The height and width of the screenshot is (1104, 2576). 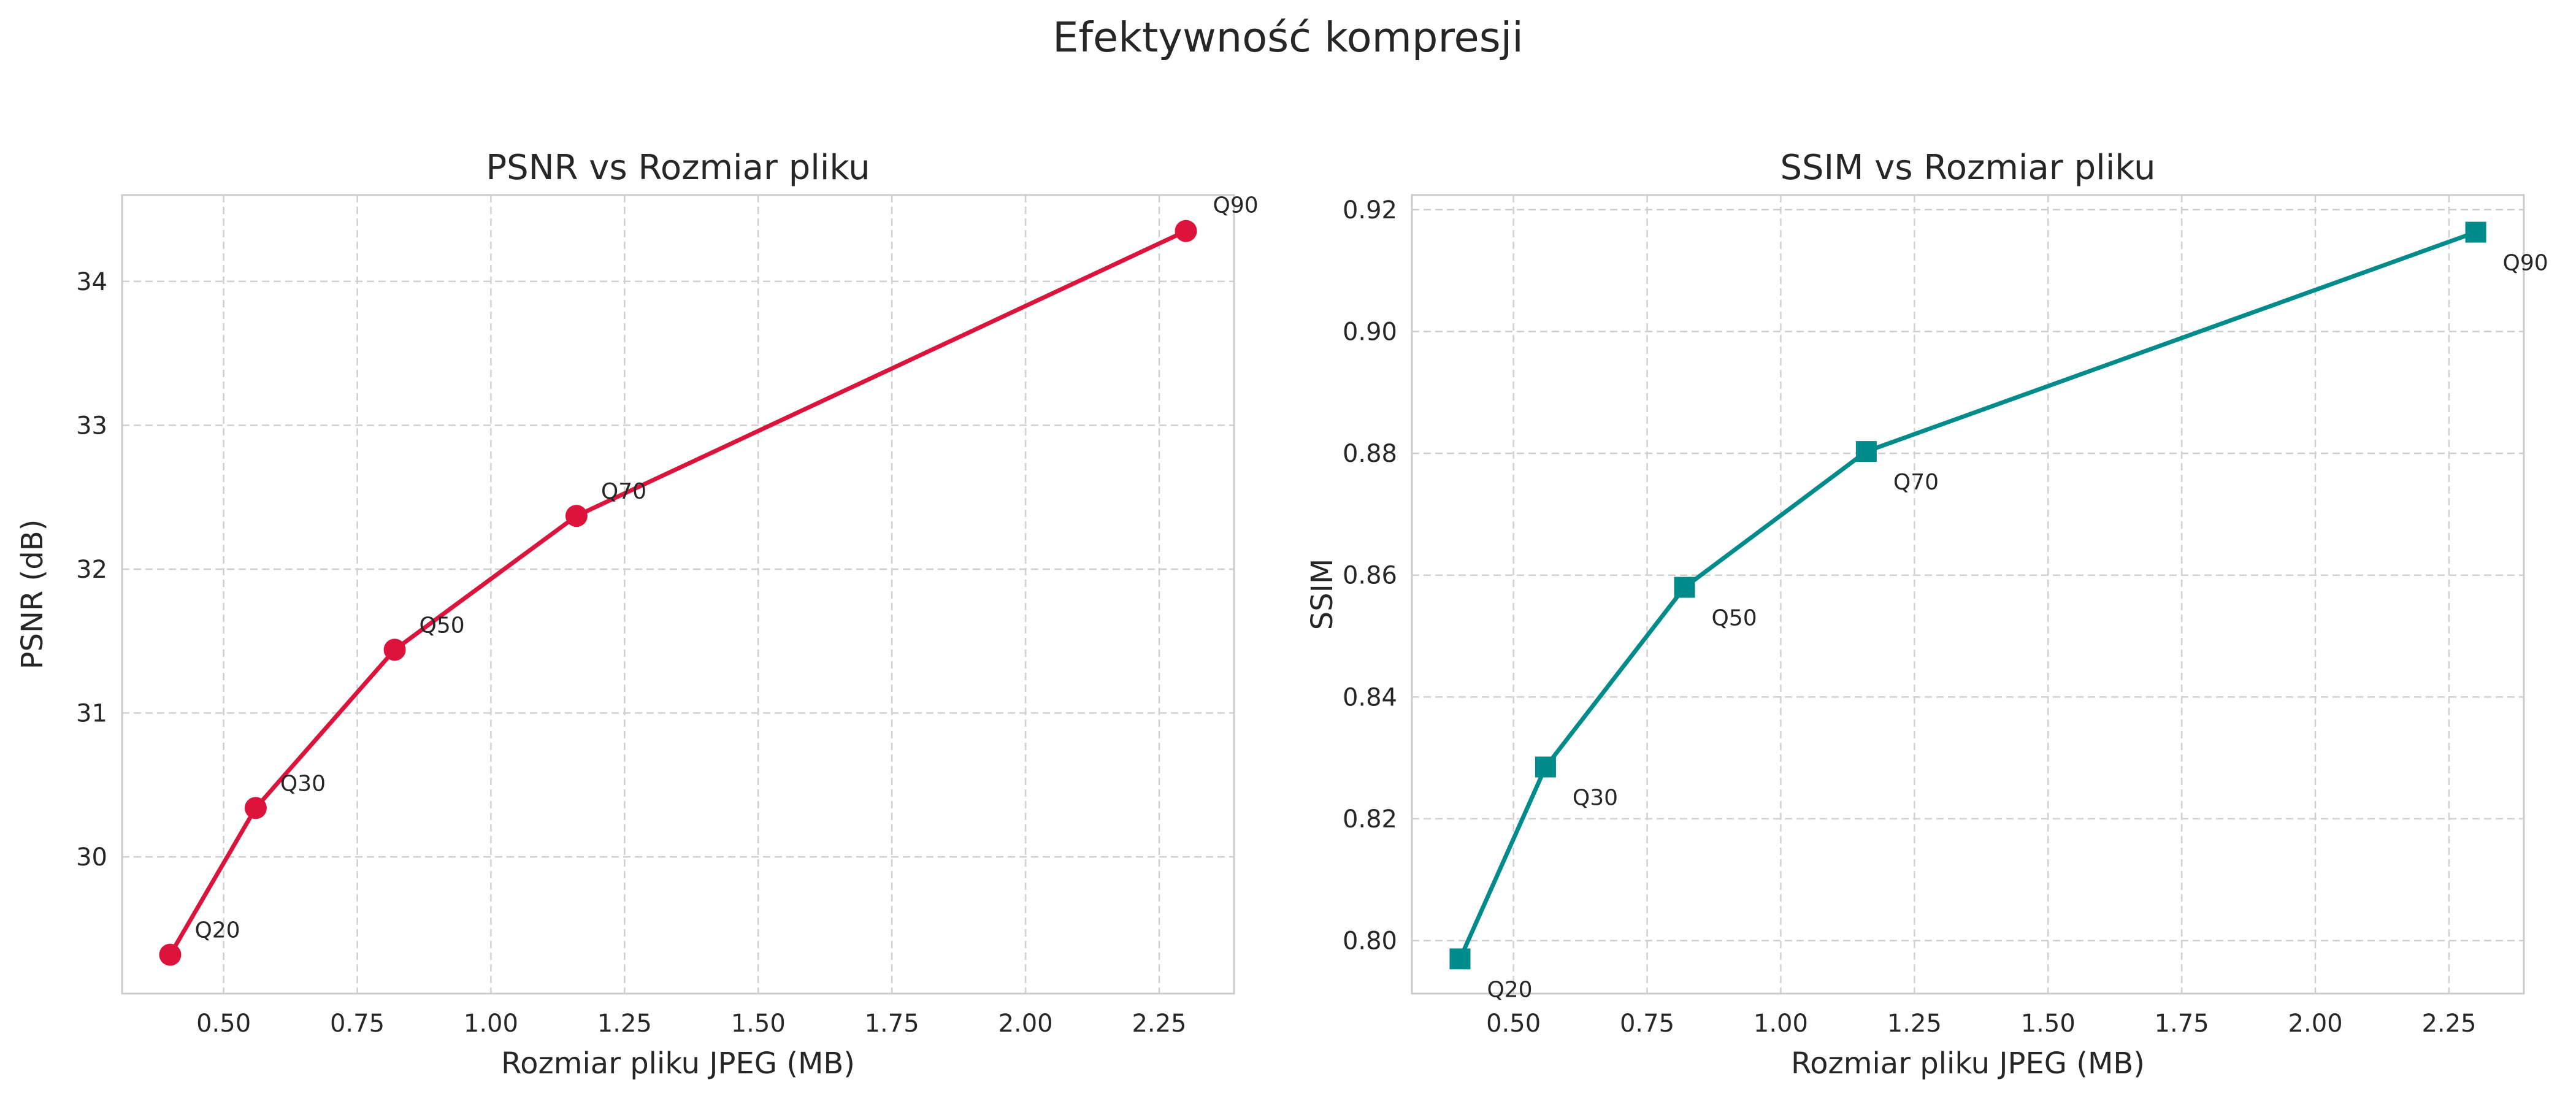 I want to click on ssim-ytick-label: 0.80, so click(x=1370, y=941).